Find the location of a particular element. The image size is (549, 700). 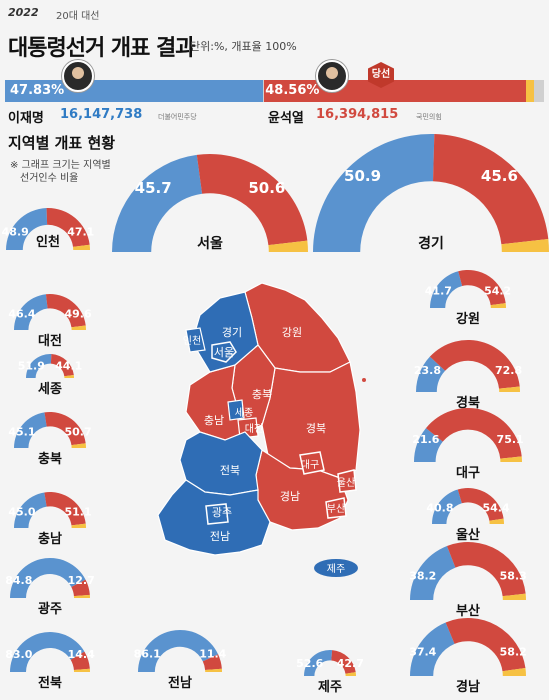

gauge-전북-yoon-value: 14.4 is located at coordinates (81, 654).